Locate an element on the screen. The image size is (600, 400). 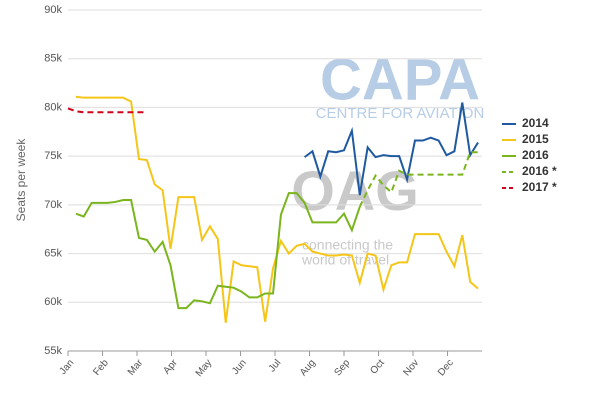
y-tick-label: 85k is located at coordinates (53, 59).